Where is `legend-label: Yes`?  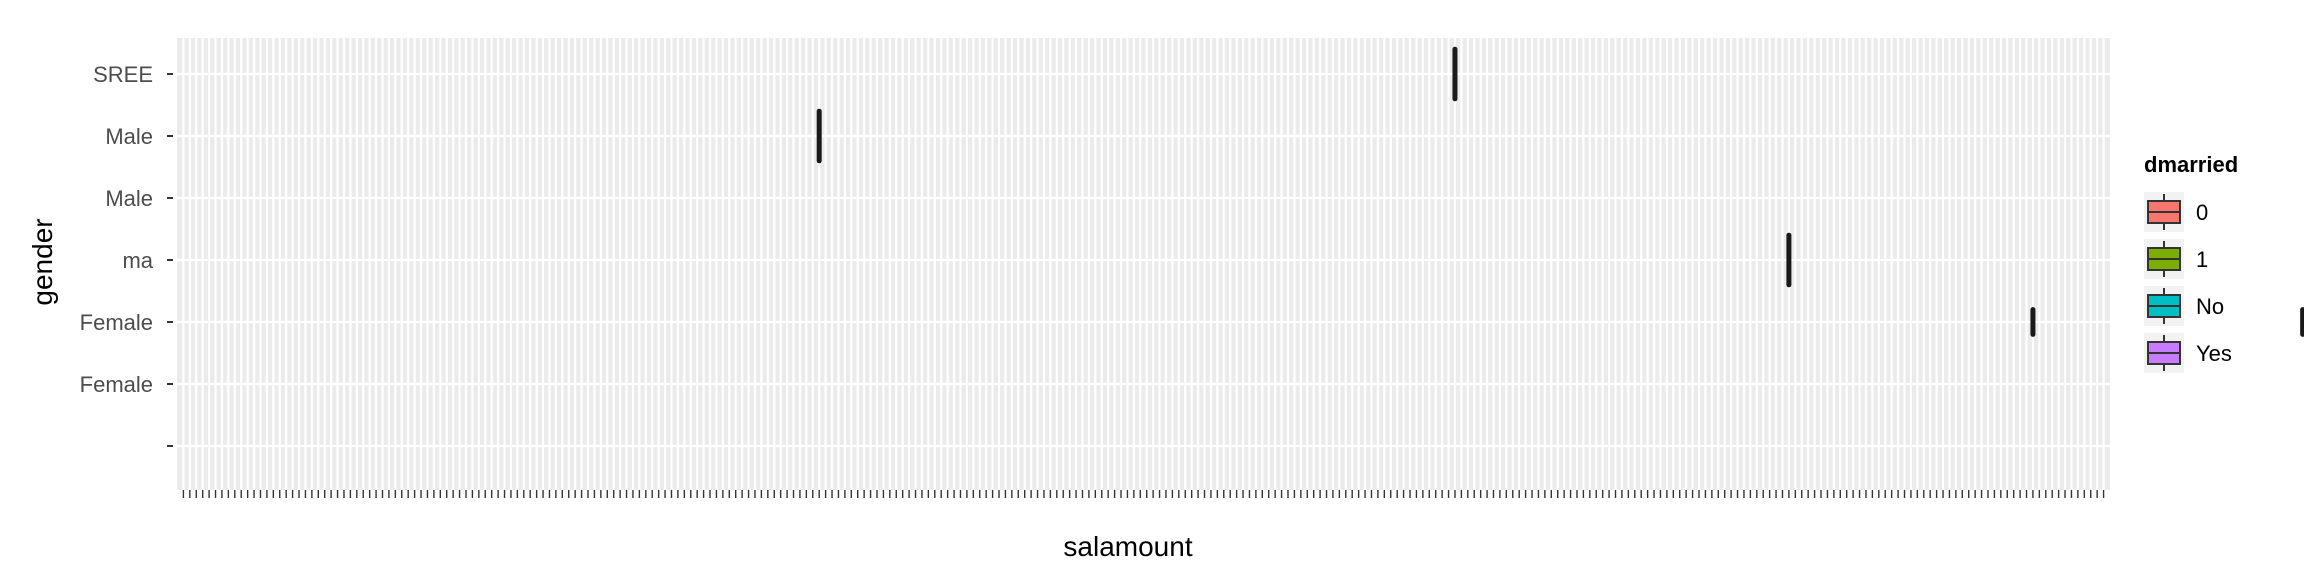 legend-label: Yes is located at coordinates (2214, 353).